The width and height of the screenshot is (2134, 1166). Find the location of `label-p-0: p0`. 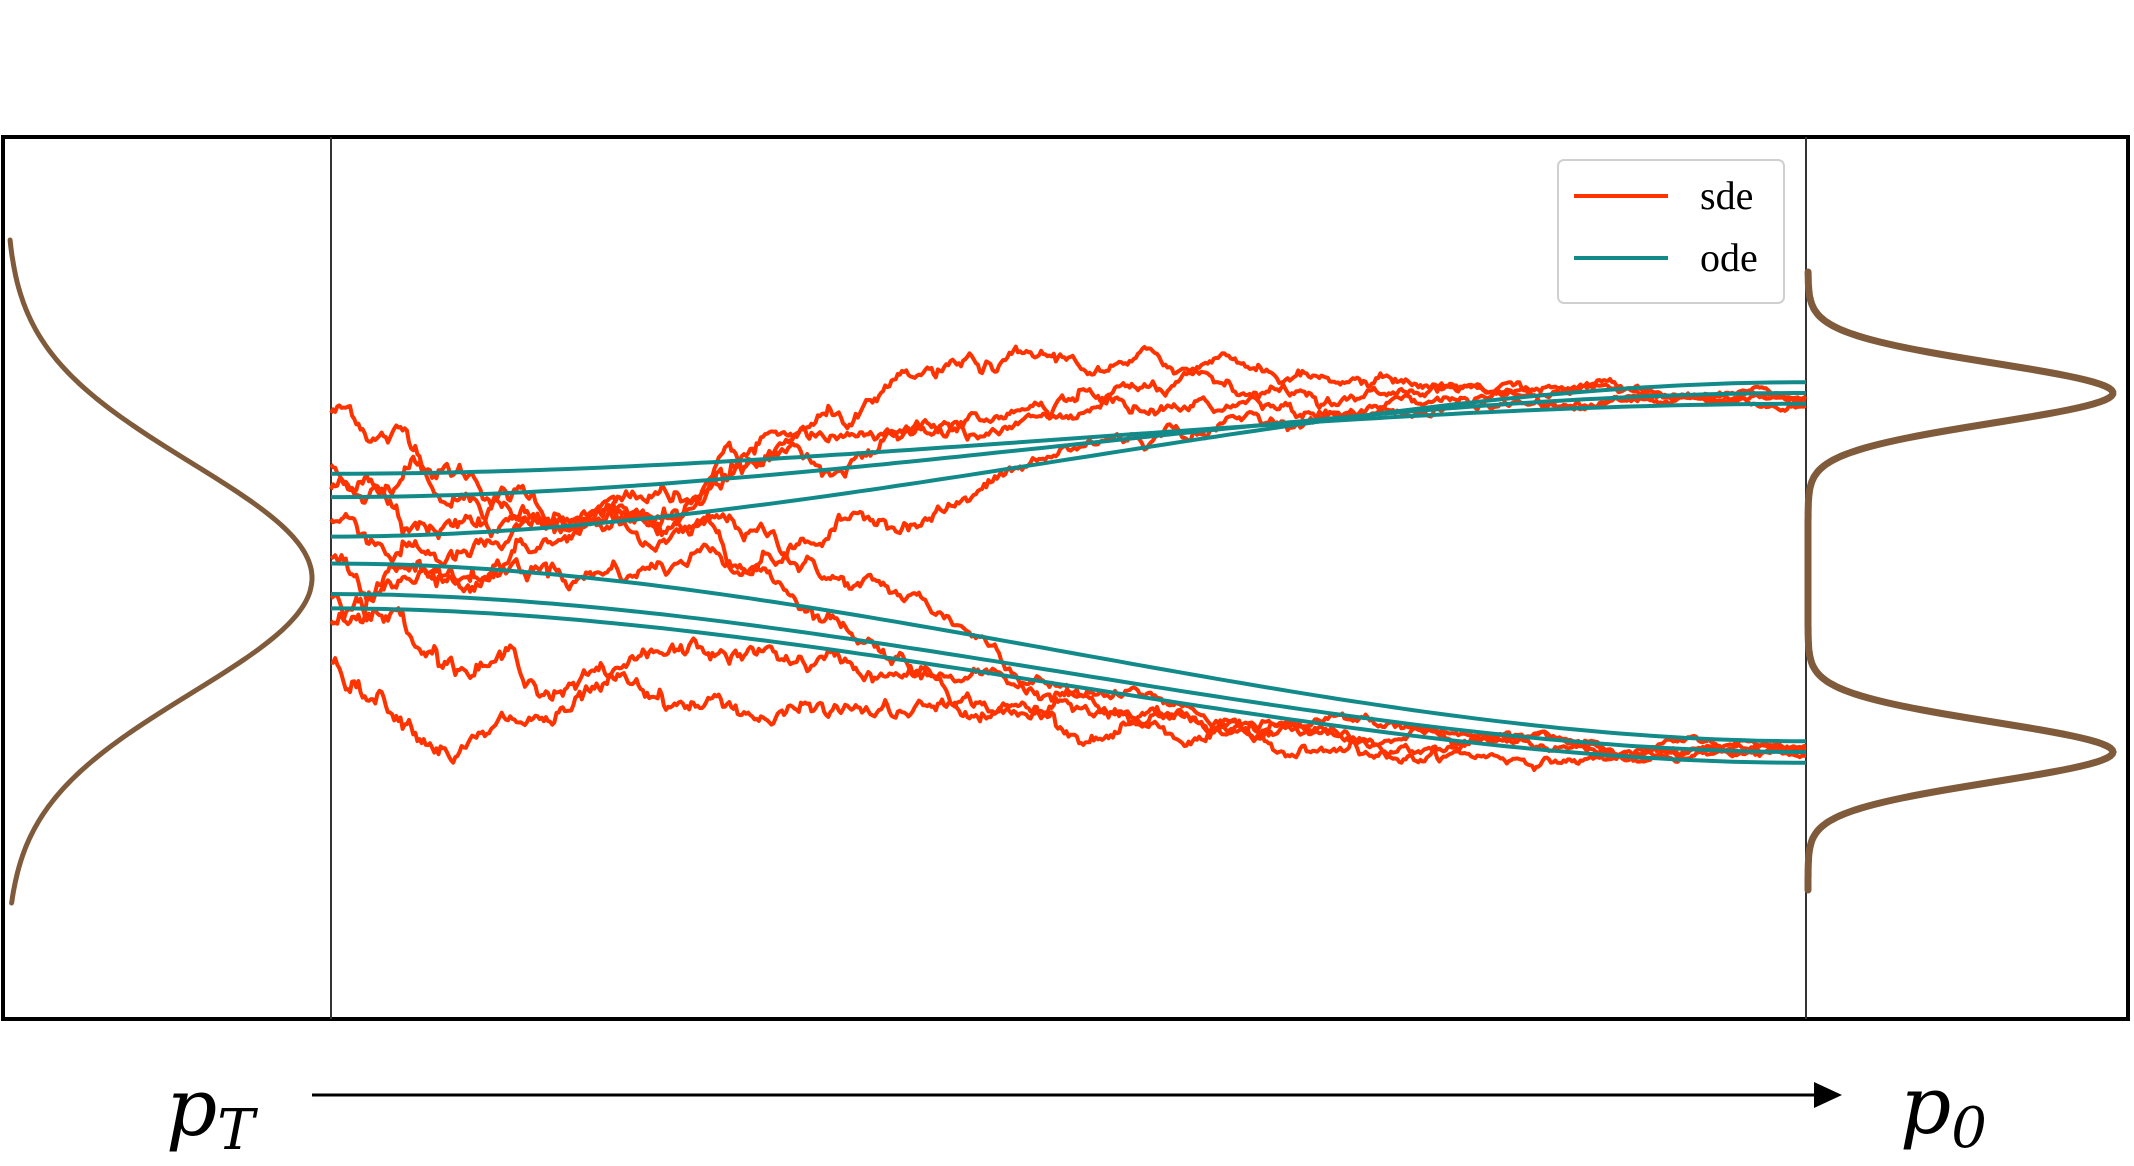

label-p-0: p0 is located at coordinates (1943, 1111).